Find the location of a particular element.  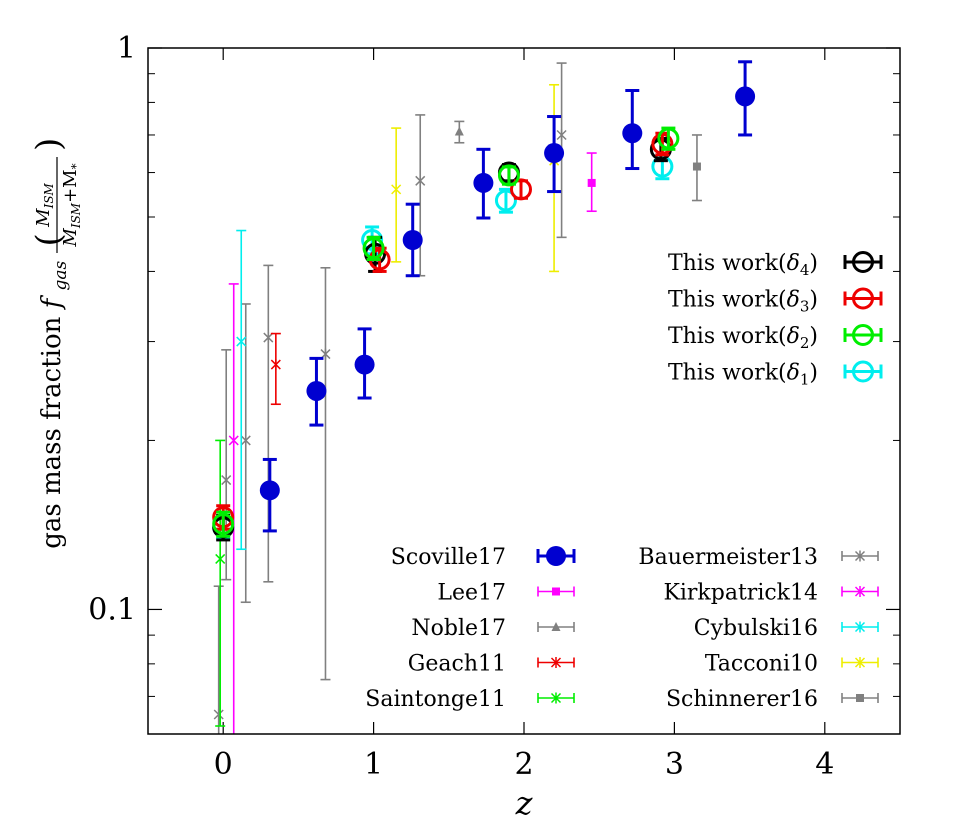

x-tick-label: 4 is located at coordinates (824, 764).